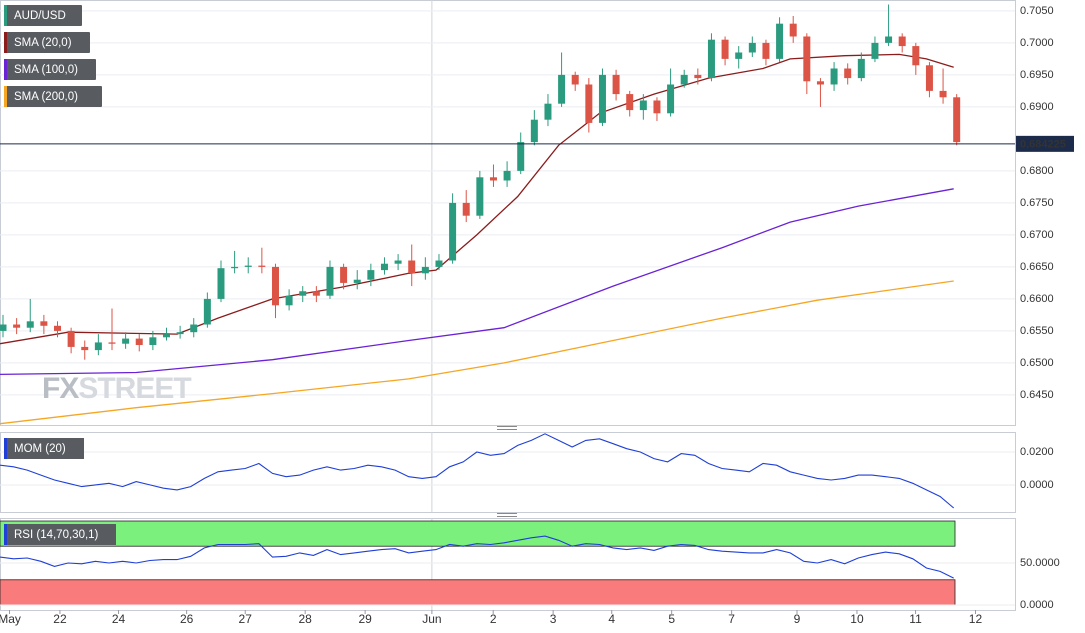 The width and height of the screenshot is (1085, 633). I want to click on y-tick-label: 0.6550, so click(1037, 331).